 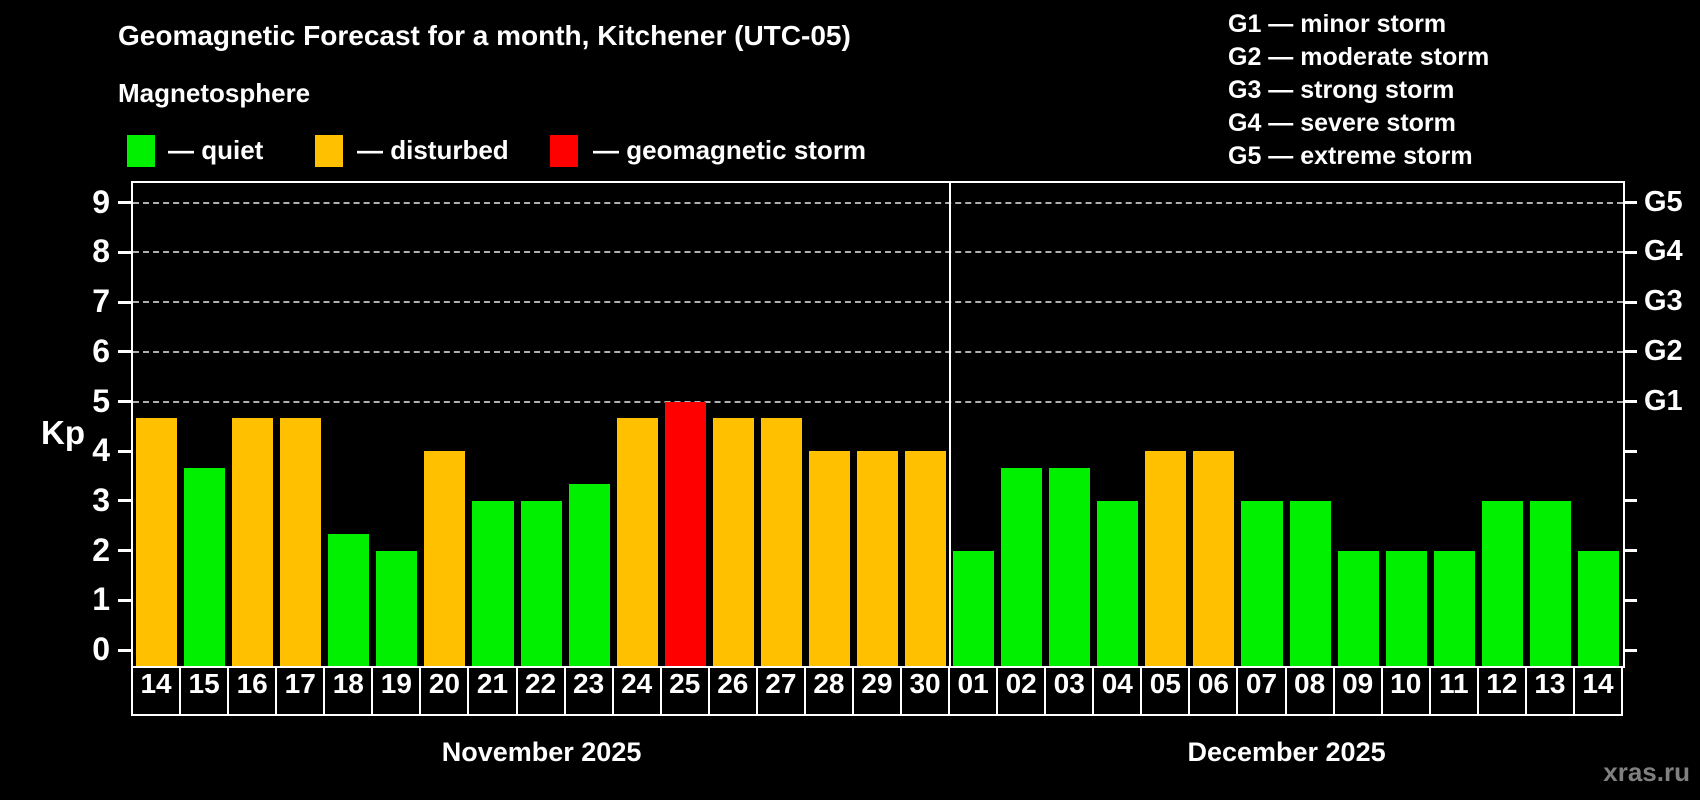 What do you see at coordinates (101, 400) in the screenshot?
I see `y-axis-label: 5` at bounding box center [101, 400].